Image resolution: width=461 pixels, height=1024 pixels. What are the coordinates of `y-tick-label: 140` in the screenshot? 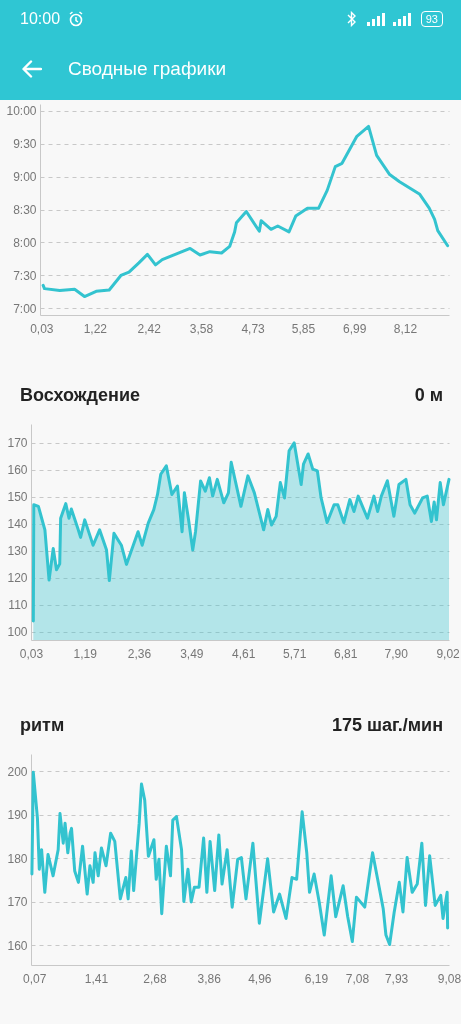 It's located at (17, 524).